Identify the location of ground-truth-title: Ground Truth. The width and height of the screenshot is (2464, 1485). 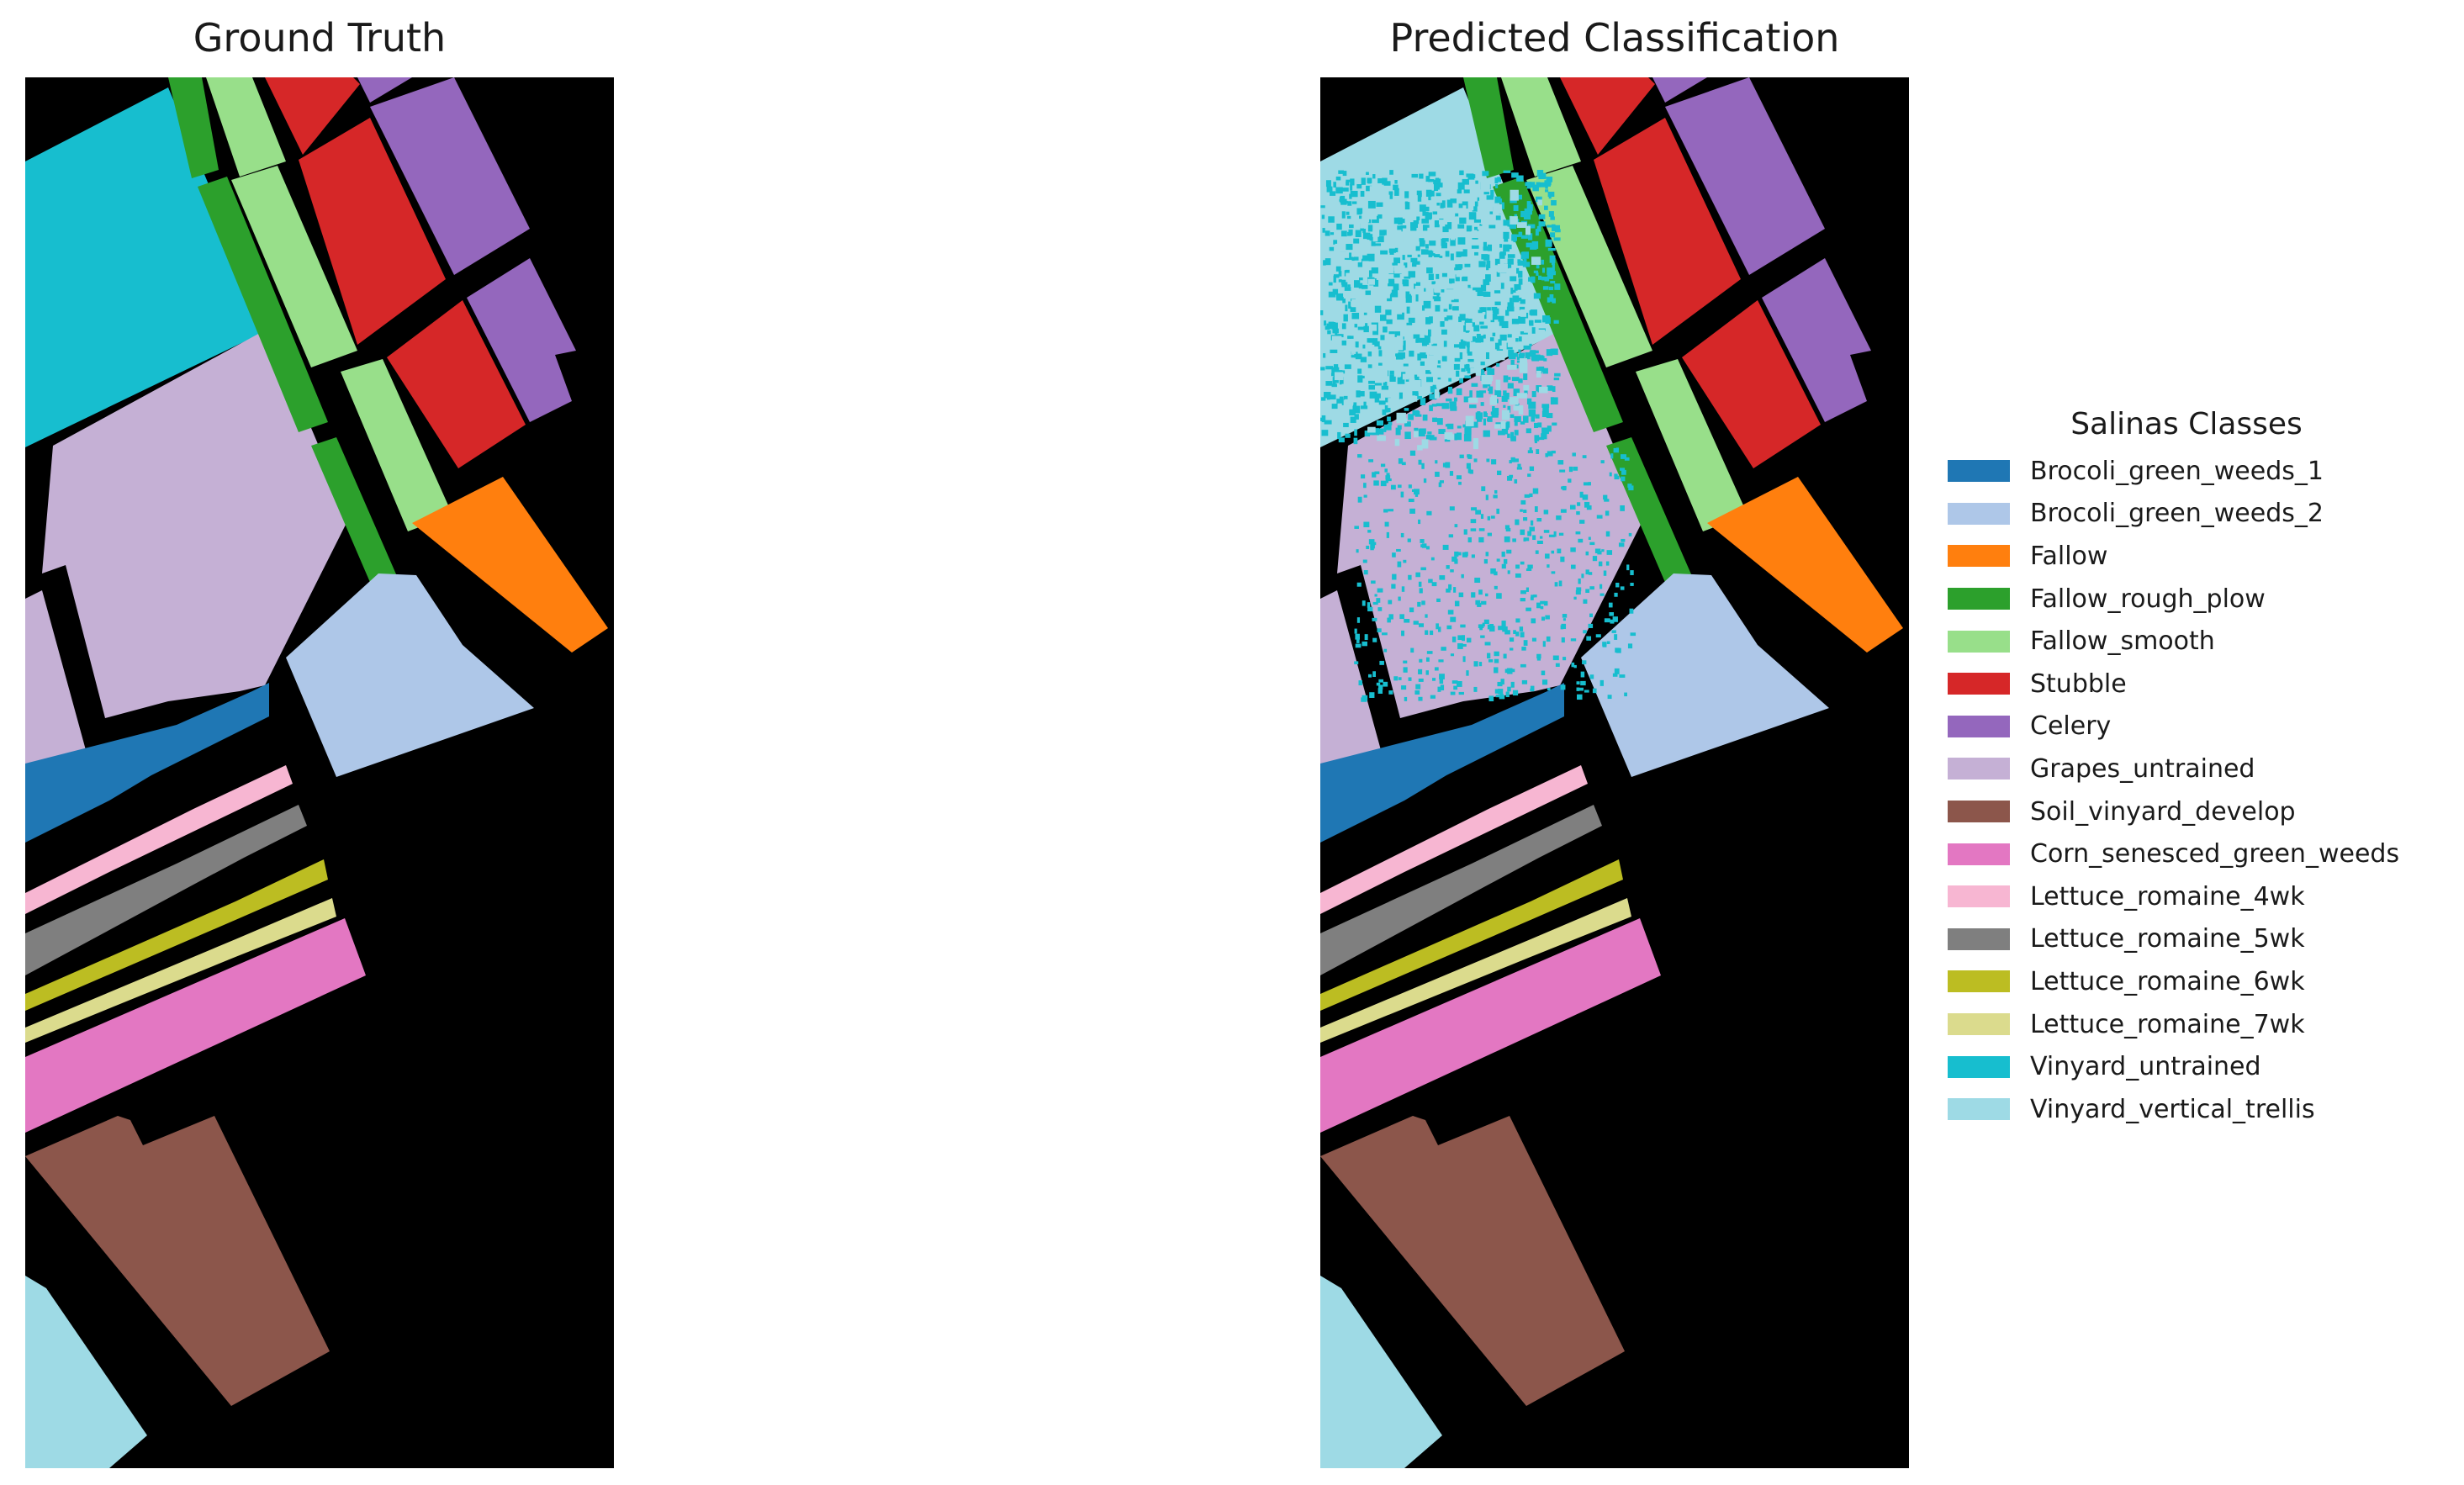
(320, 38).